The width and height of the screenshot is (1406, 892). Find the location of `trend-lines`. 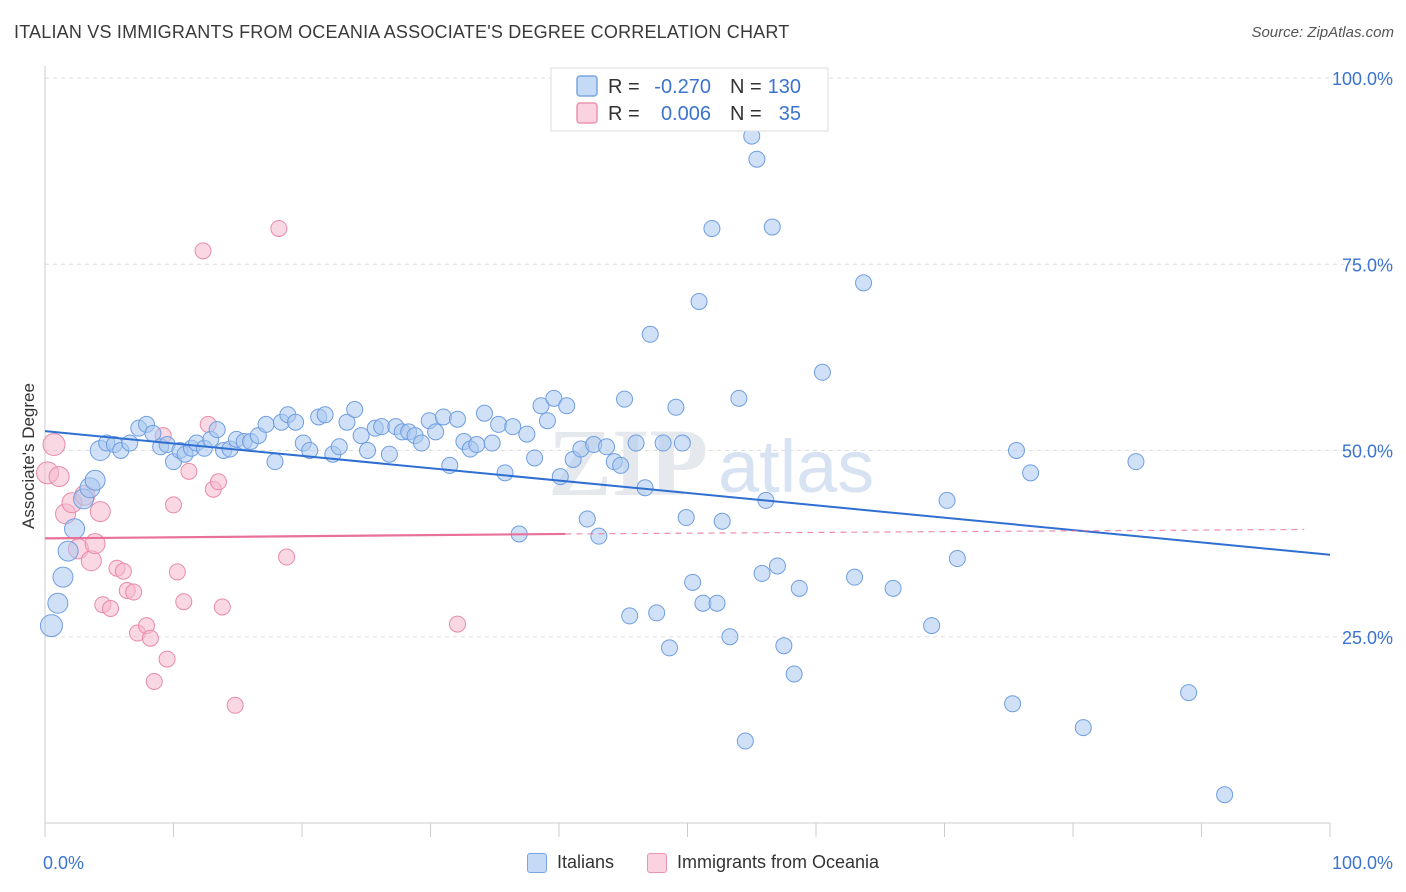

trend-lines is located at coordinates (687, 493).